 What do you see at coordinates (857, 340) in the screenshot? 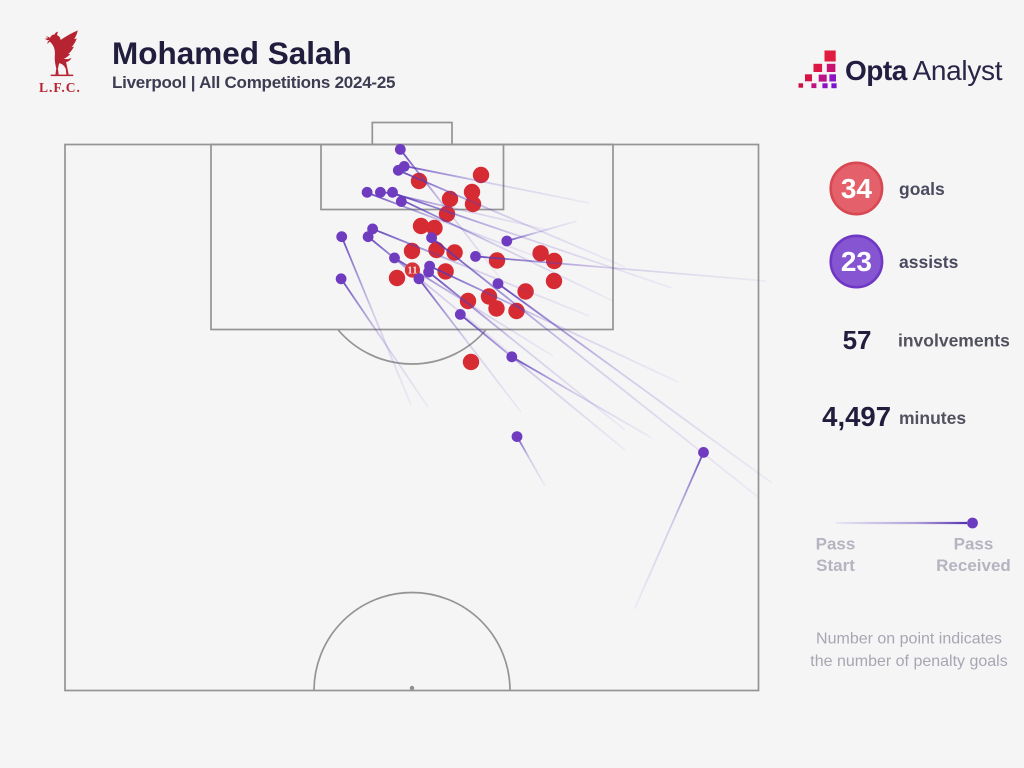
I see `svg-text: 57` at bounding box center [857, 340].